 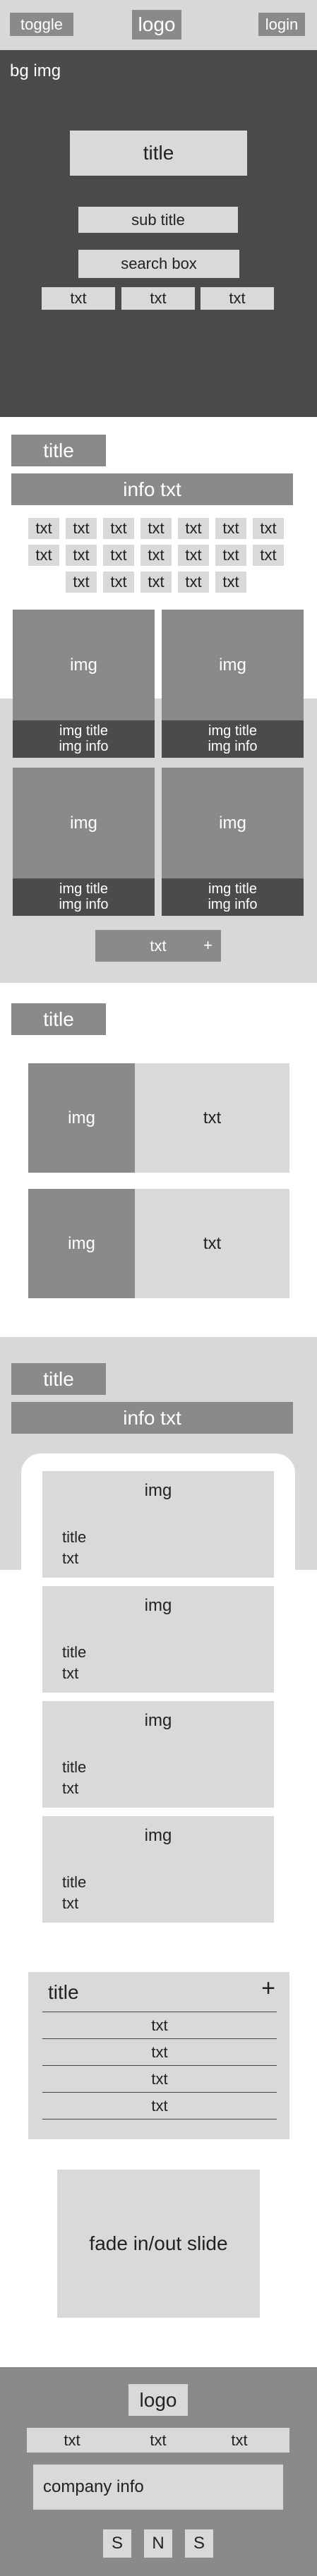 I want to click on logo: logo, so click(x=156, y=25).